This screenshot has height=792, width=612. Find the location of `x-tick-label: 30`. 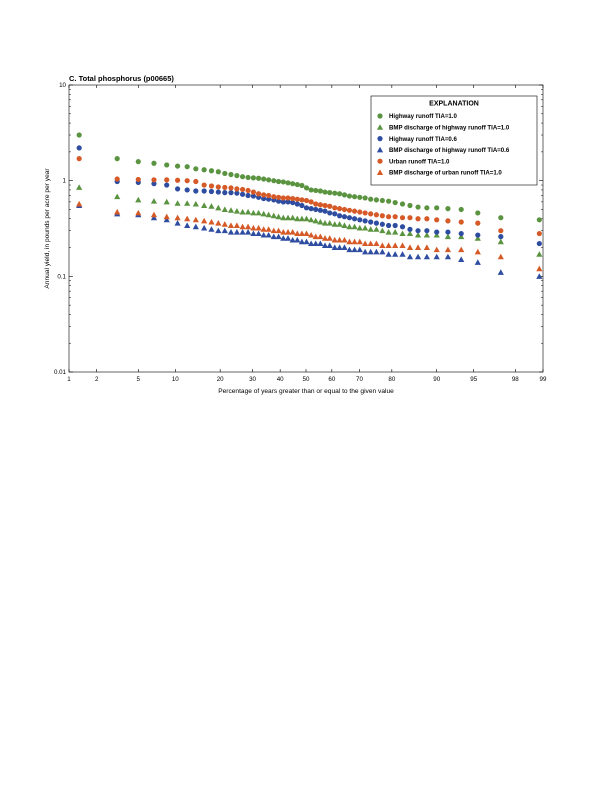

x-tick-label: 30 is located at coordinates (252, 379).